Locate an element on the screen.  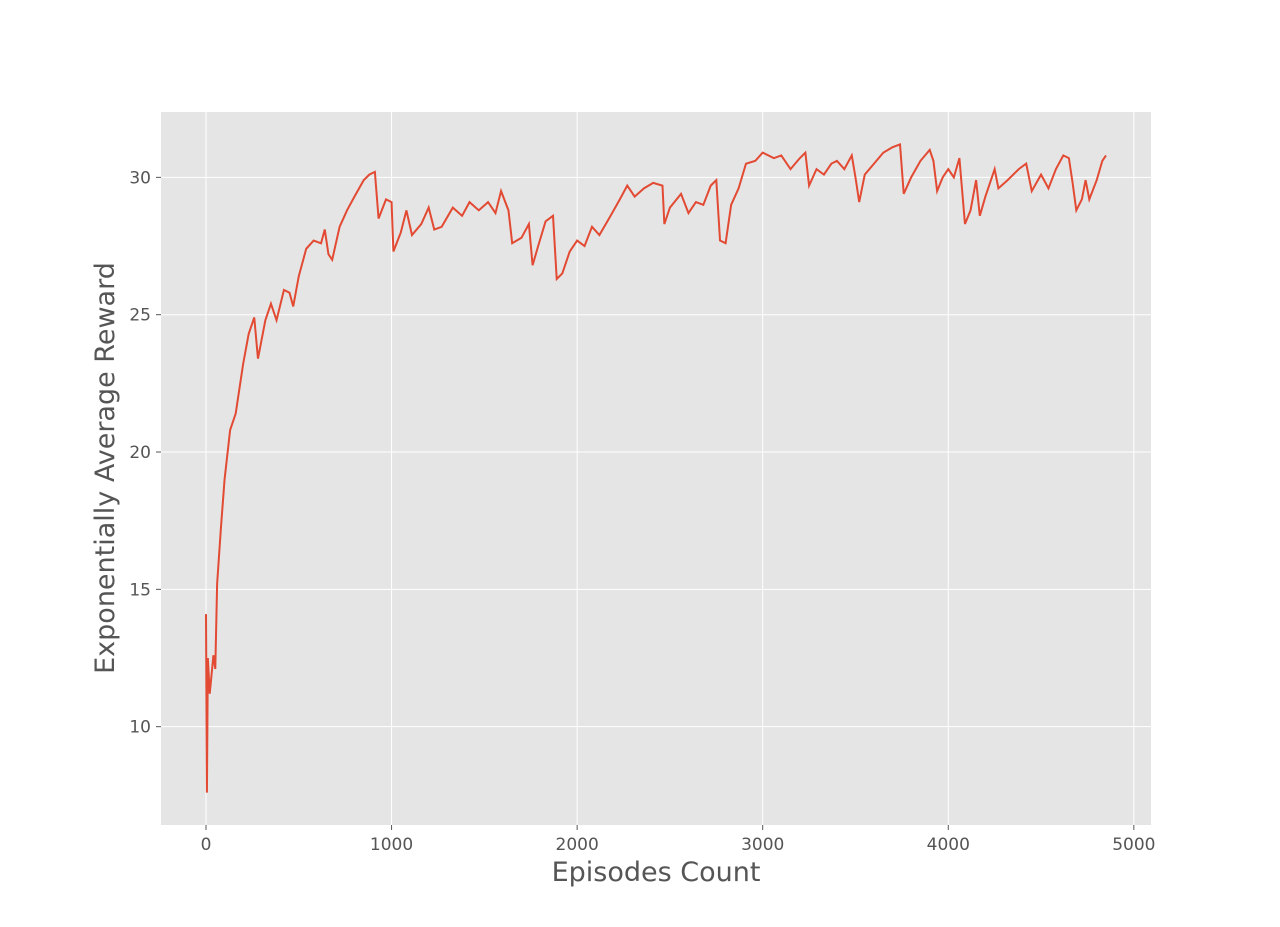
x-tick-label: 3000 is located at coordinates (762, 845).